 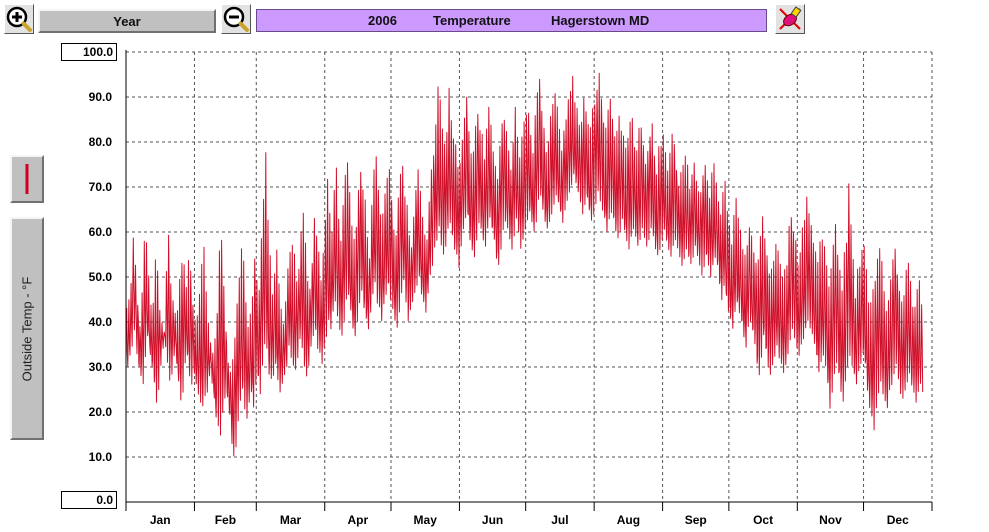 I want to click on magnifier-minus-icon, so click(x=236, y=19).